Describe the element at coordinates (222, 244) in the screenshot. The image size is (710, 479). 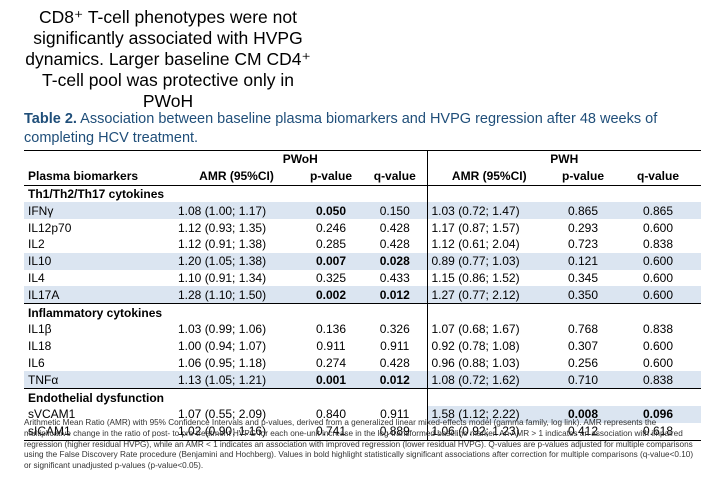
I see `pwoh-amr: 1.12 (0.91; 1.38)` at that location.